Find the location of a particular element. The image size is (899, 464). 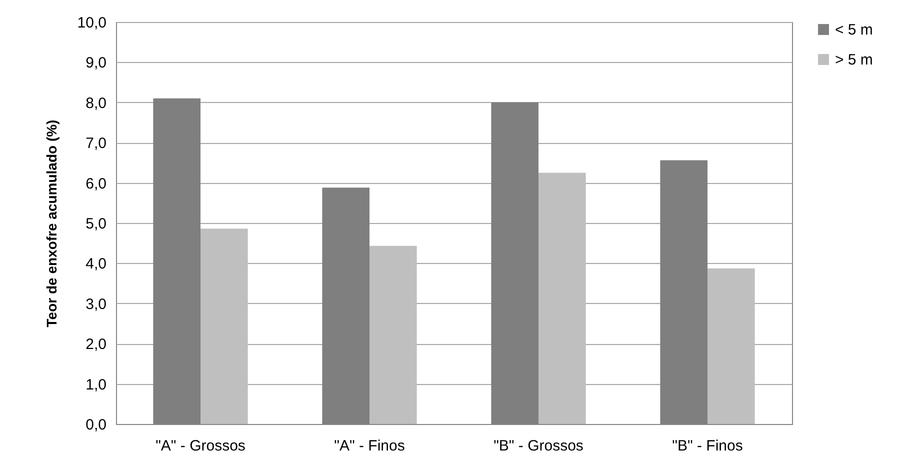

y-tick-label: 10,0 is located at coordinates (91, 23).